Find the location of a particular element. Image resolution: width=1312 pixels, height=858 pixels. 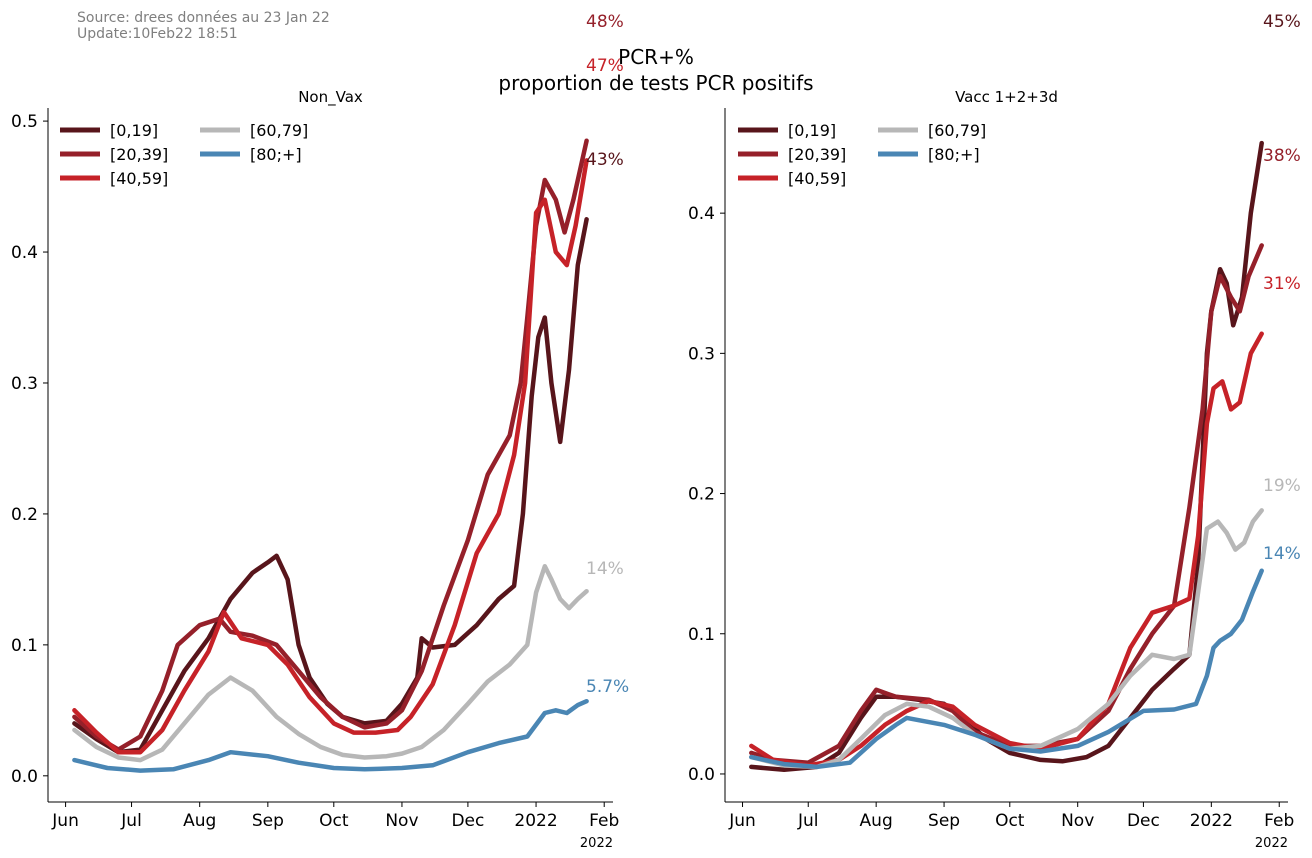

subplot-title: Non_Vax is located at coordinates (330, 97).